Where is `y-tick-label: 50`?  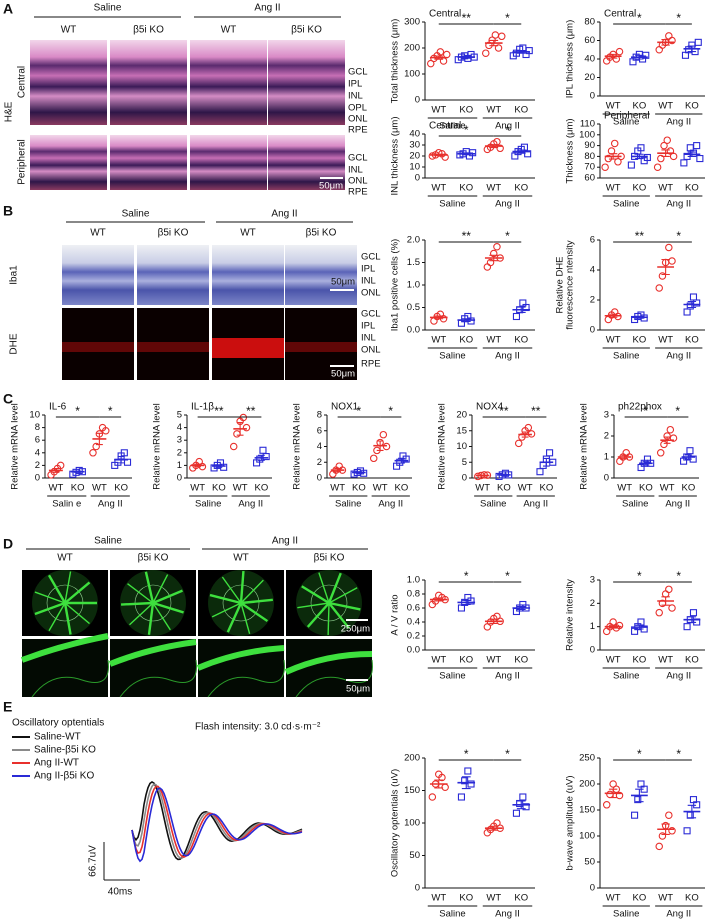
y-tick-label: 50 is located at coordinates (589, 862).